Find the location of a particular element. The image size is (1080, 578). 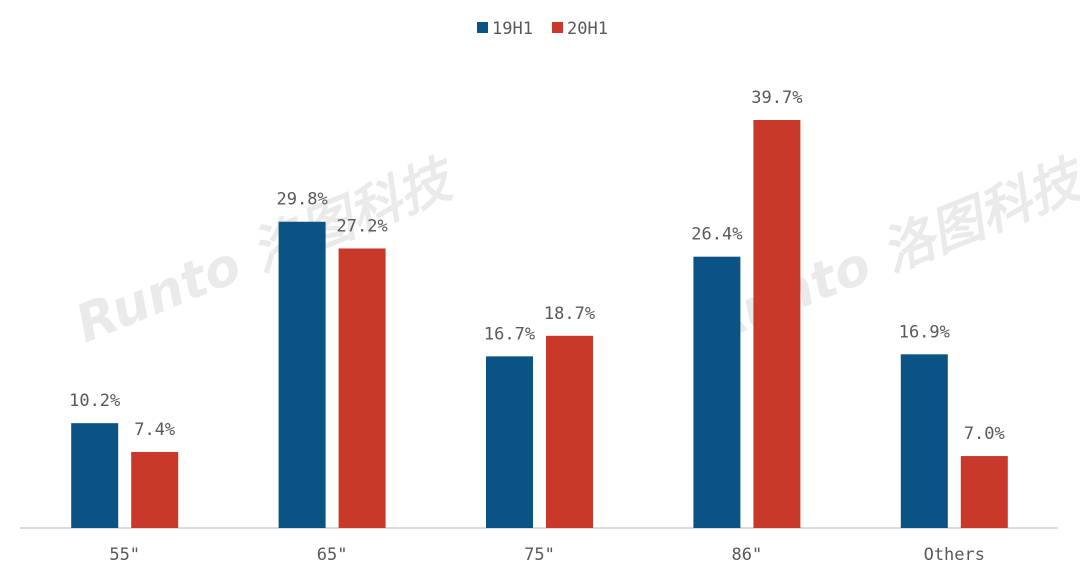

x-tick-label: 65" is located at coordinates (332, 555).